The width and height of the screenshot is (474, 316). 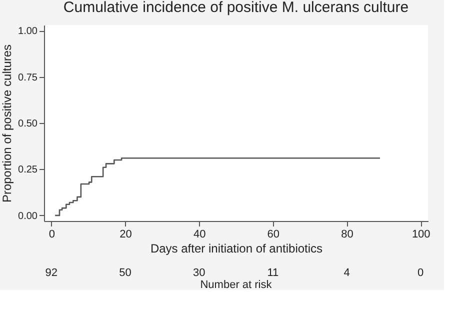 What do you see at coordinates (421, 234) in the screenshot?
I see `x-tick-label: 100` at bounding box center [421, 234].